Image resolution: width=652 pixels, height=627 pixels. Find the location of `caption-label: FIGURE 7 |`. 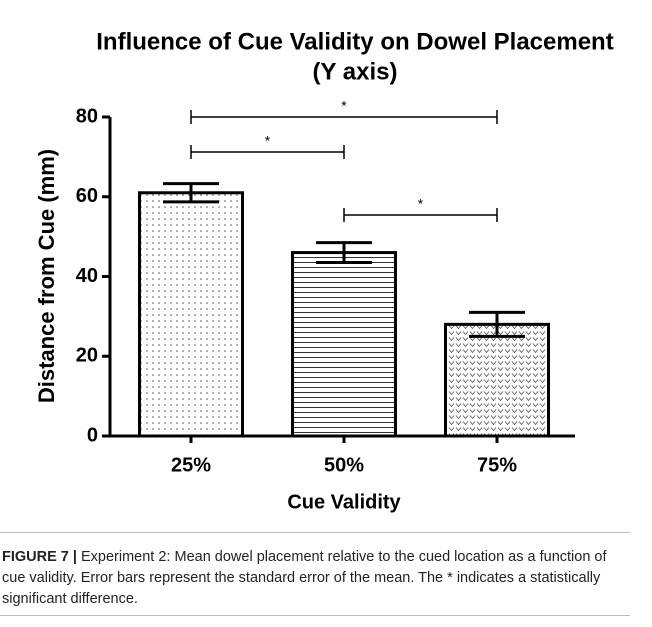

caption-label: FIGURE 7 | is located at coordinates (39, 557).